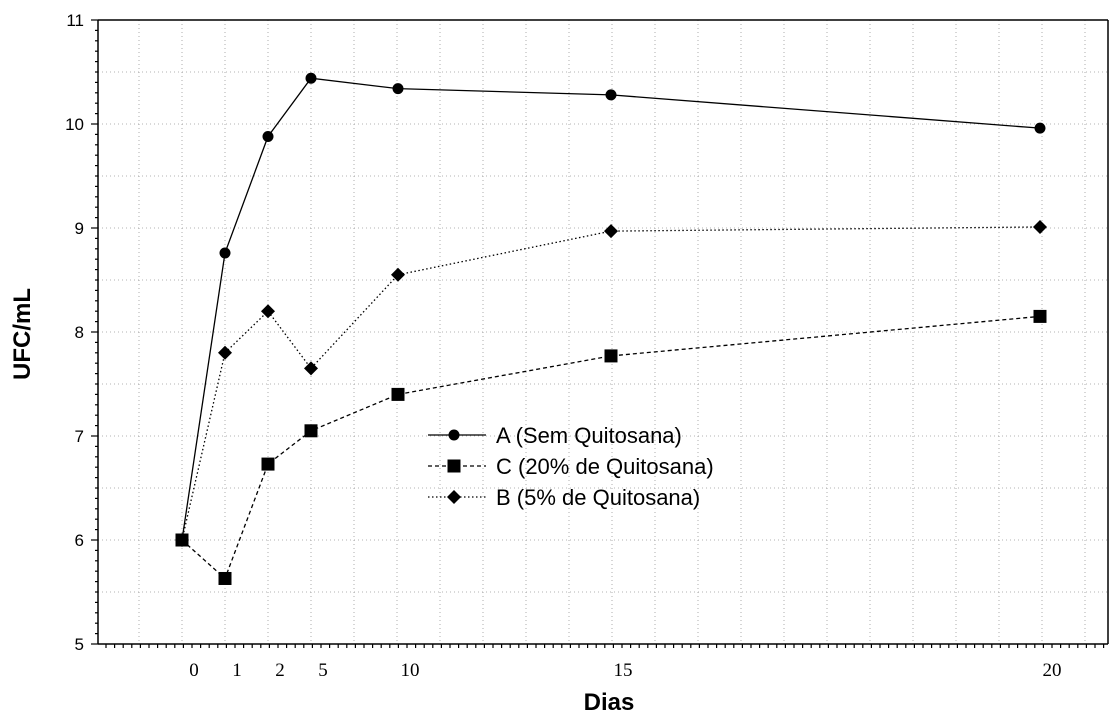  I want to click on legend-entry: A (Sem Quitosana), so click(555, 435).